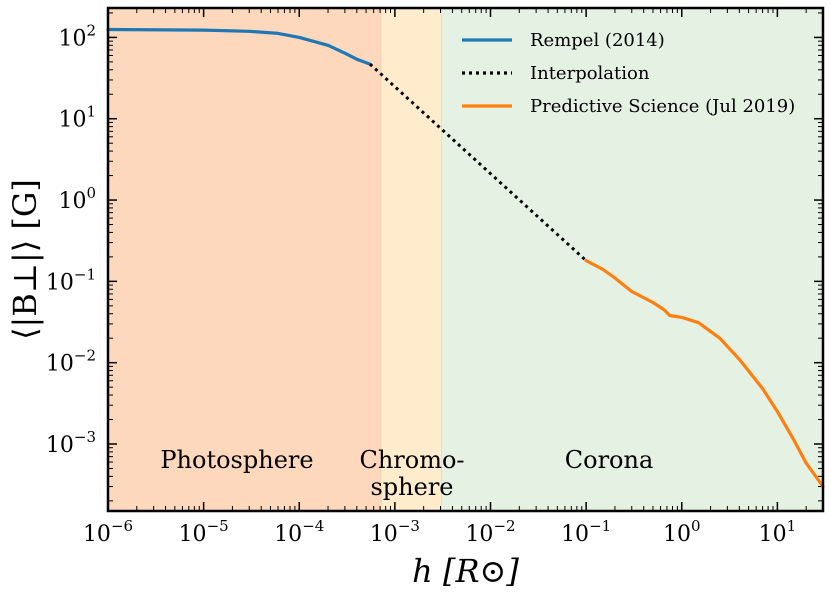 The height and width of the screenshot is (594, 831). I want to click on y-tick-label: 10⁻³, so click(71, 443).